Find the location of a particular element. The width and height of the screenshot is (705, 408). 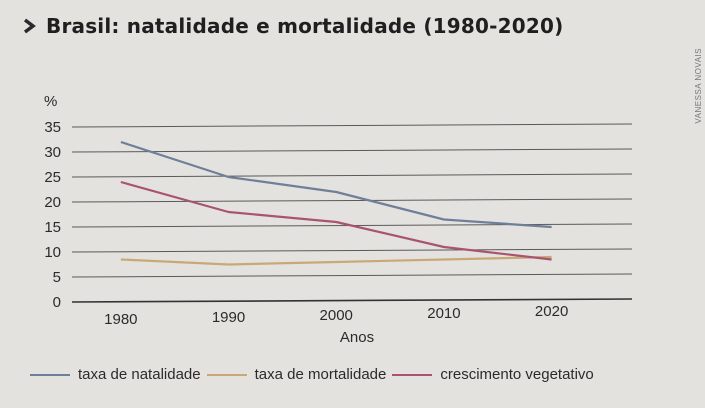

legend-item-crescimento: crescimento vegetativo is located at coordinates (493, 374).